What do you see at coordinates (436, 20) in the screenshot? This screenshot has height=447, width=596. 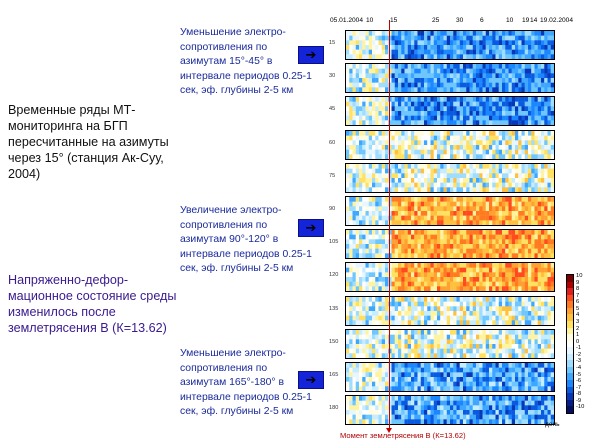 I see `time-axis-tick: 25` at bounding box center [436, 20].